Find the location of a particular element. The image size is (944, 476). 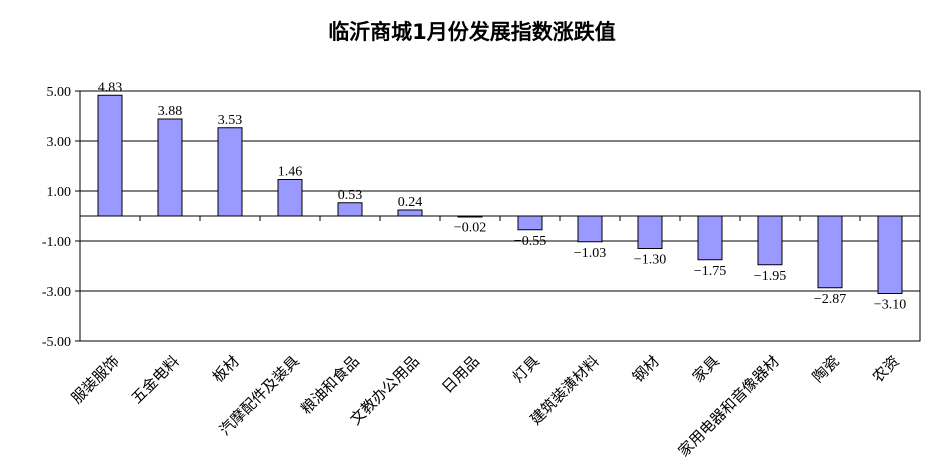

chart-title: 临沂商城1月份发展指数涨跌值 is located at coordinates (472, 32).